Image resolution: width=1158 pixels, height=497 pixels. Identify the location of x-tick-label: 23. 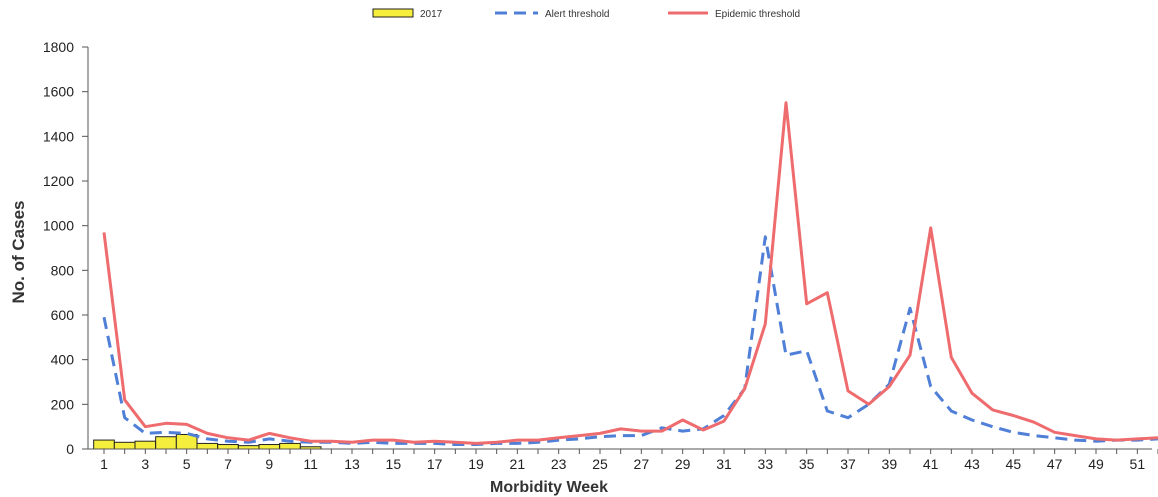
(559, 464).